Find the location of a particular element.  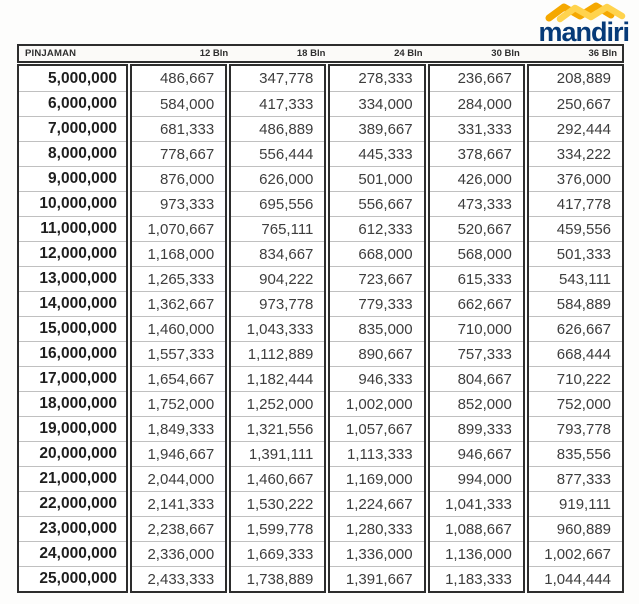

installment-cell: 919,111 is located at coordinates (575, 503).